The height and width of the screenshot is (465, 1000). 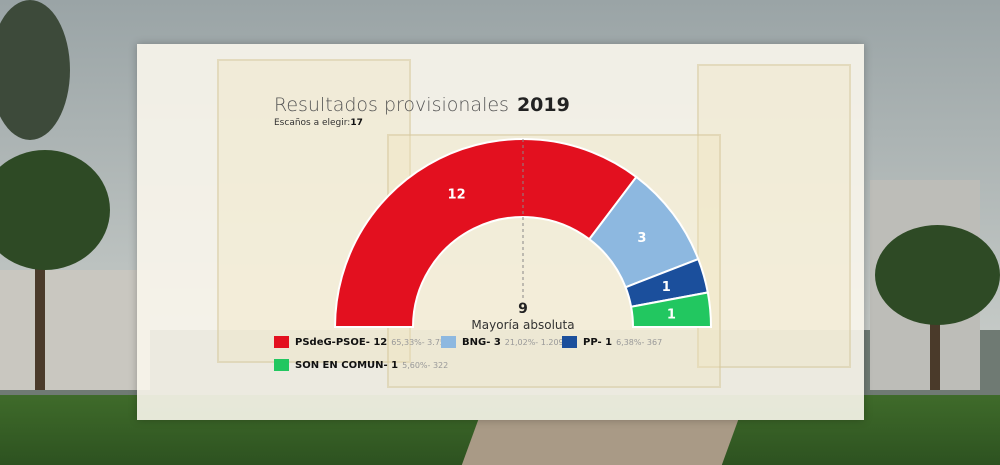 What do you see at coordinates (75, 330) in the screenshot?
I see `building-left` at bounding box center [75, 330].